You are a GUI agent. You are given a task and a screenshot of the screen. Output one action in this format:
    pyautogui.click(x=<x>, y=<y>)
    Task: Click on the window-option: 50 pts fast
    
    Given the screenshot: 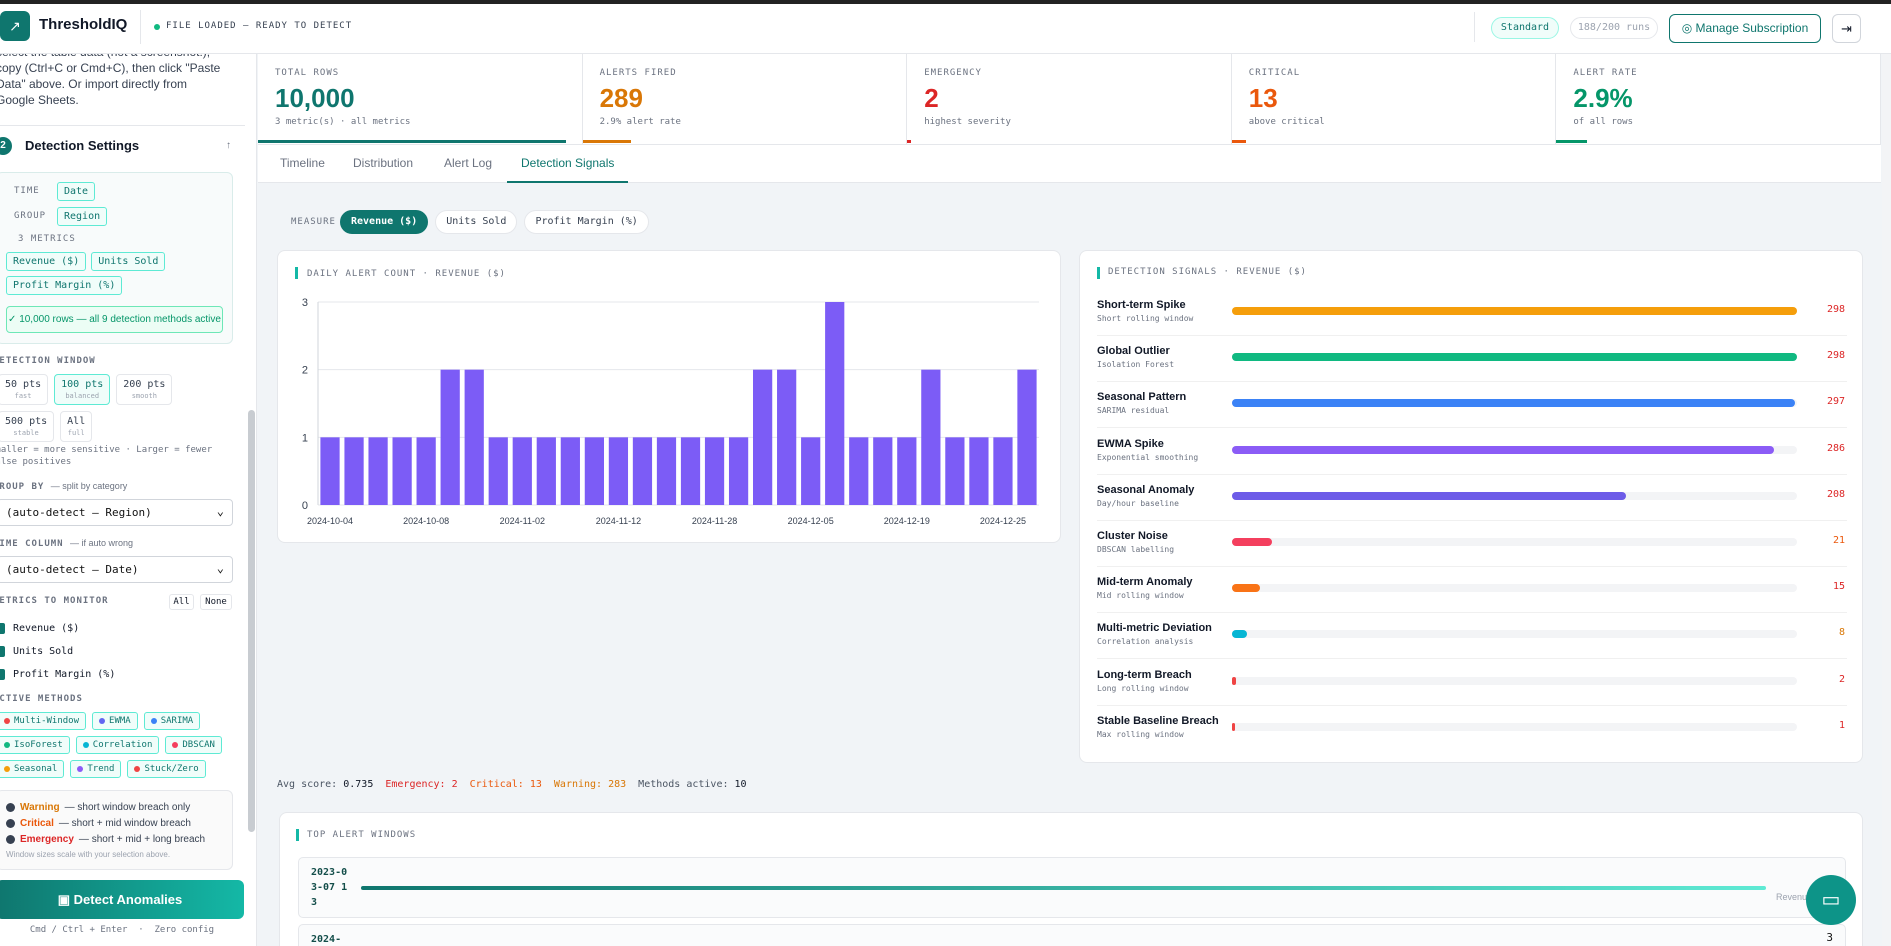 What is the action you would take?
    pyautogui.click(x=24, y=389)
    